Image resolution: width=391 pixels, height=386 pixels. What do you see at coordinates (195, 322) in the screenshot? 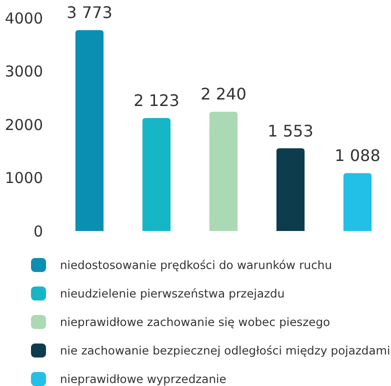
I see `legend-label: nieprawidłowe zachowanie się wobec pieszego` at bounding box center [195, 322].